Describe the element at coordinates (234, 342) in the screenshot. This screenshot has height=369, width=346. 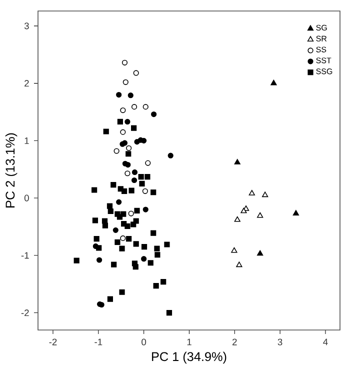
I see `x-tick-label: 2` at that location.